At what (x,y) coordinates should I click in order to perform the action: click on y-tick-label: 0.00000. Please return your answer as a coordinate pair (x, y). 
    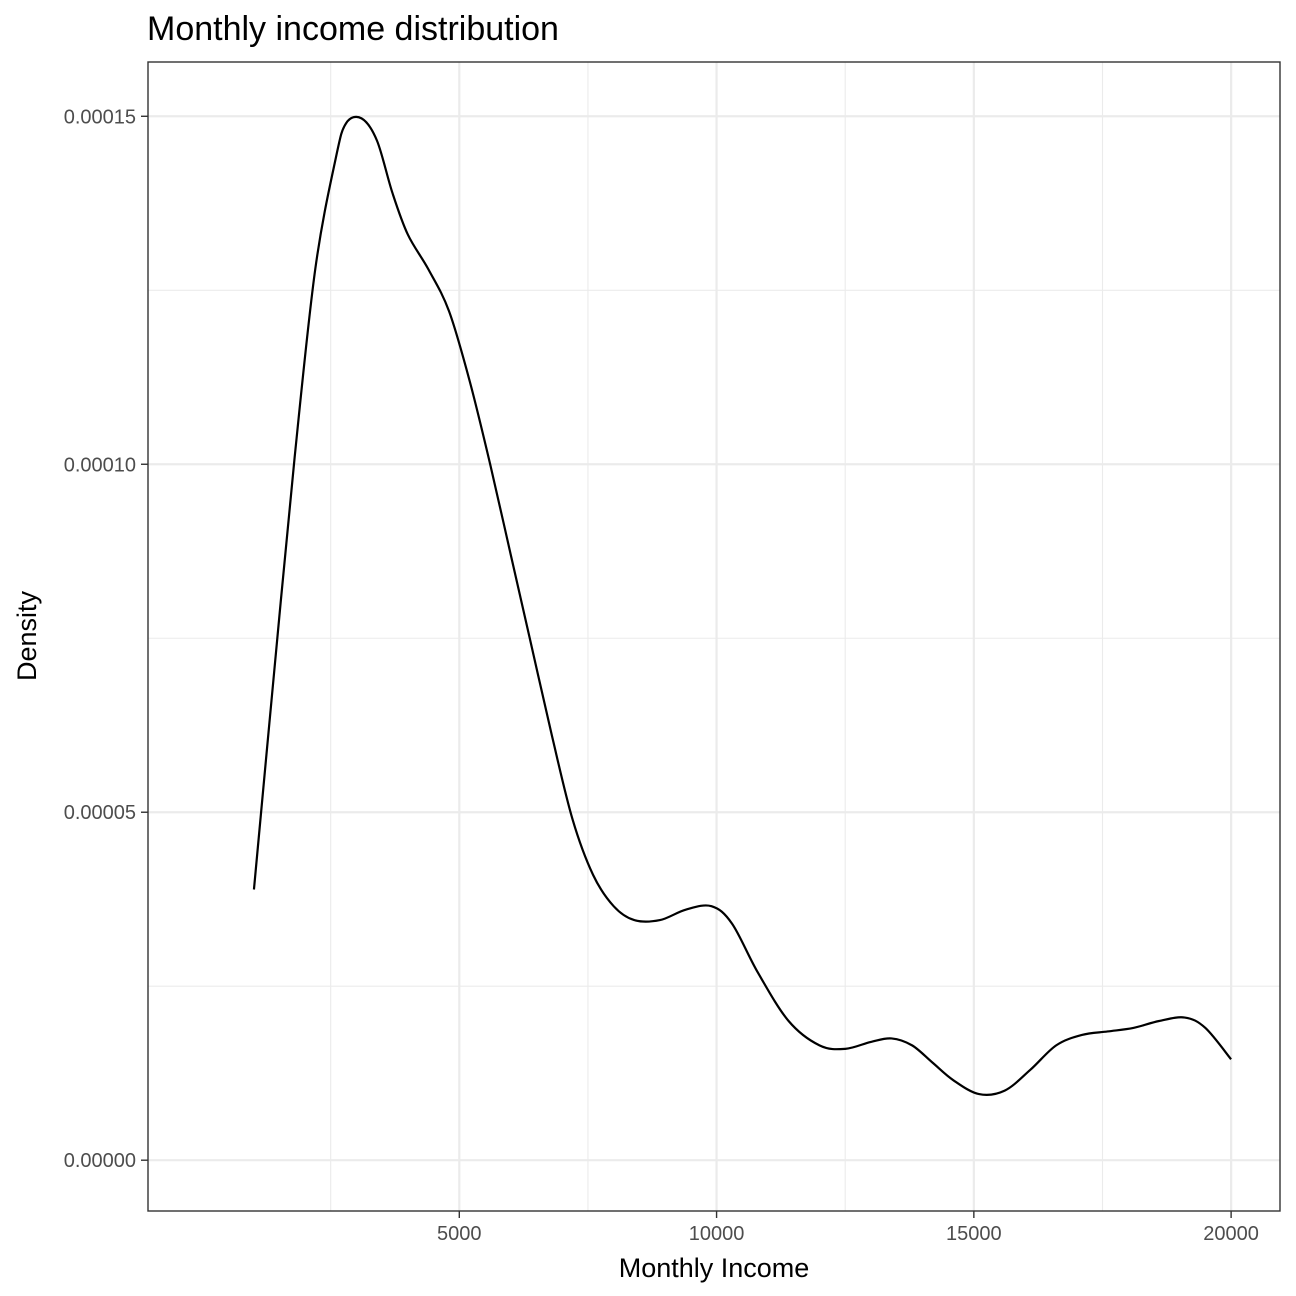
    Looking at the image, I should click on (100, 1161).